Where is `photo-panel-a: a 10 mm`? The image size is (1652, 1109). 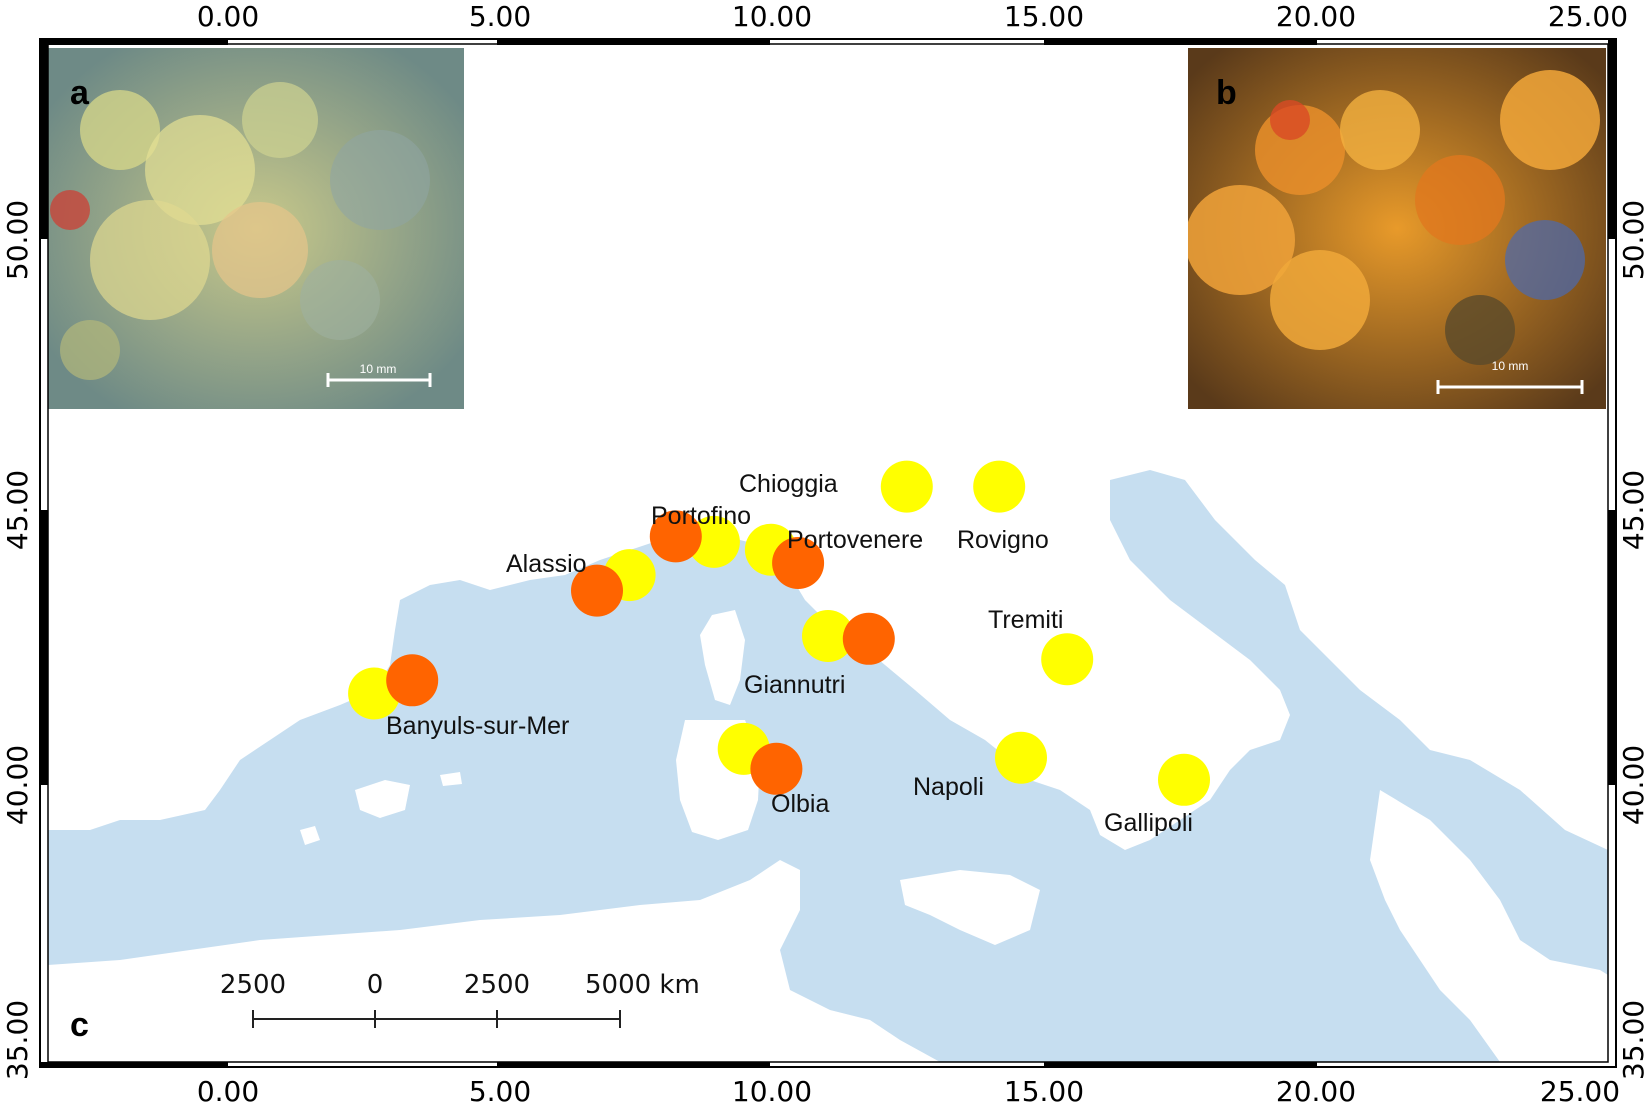 photo-panel-a: a 10 mm is located at coordinates (256, 228).